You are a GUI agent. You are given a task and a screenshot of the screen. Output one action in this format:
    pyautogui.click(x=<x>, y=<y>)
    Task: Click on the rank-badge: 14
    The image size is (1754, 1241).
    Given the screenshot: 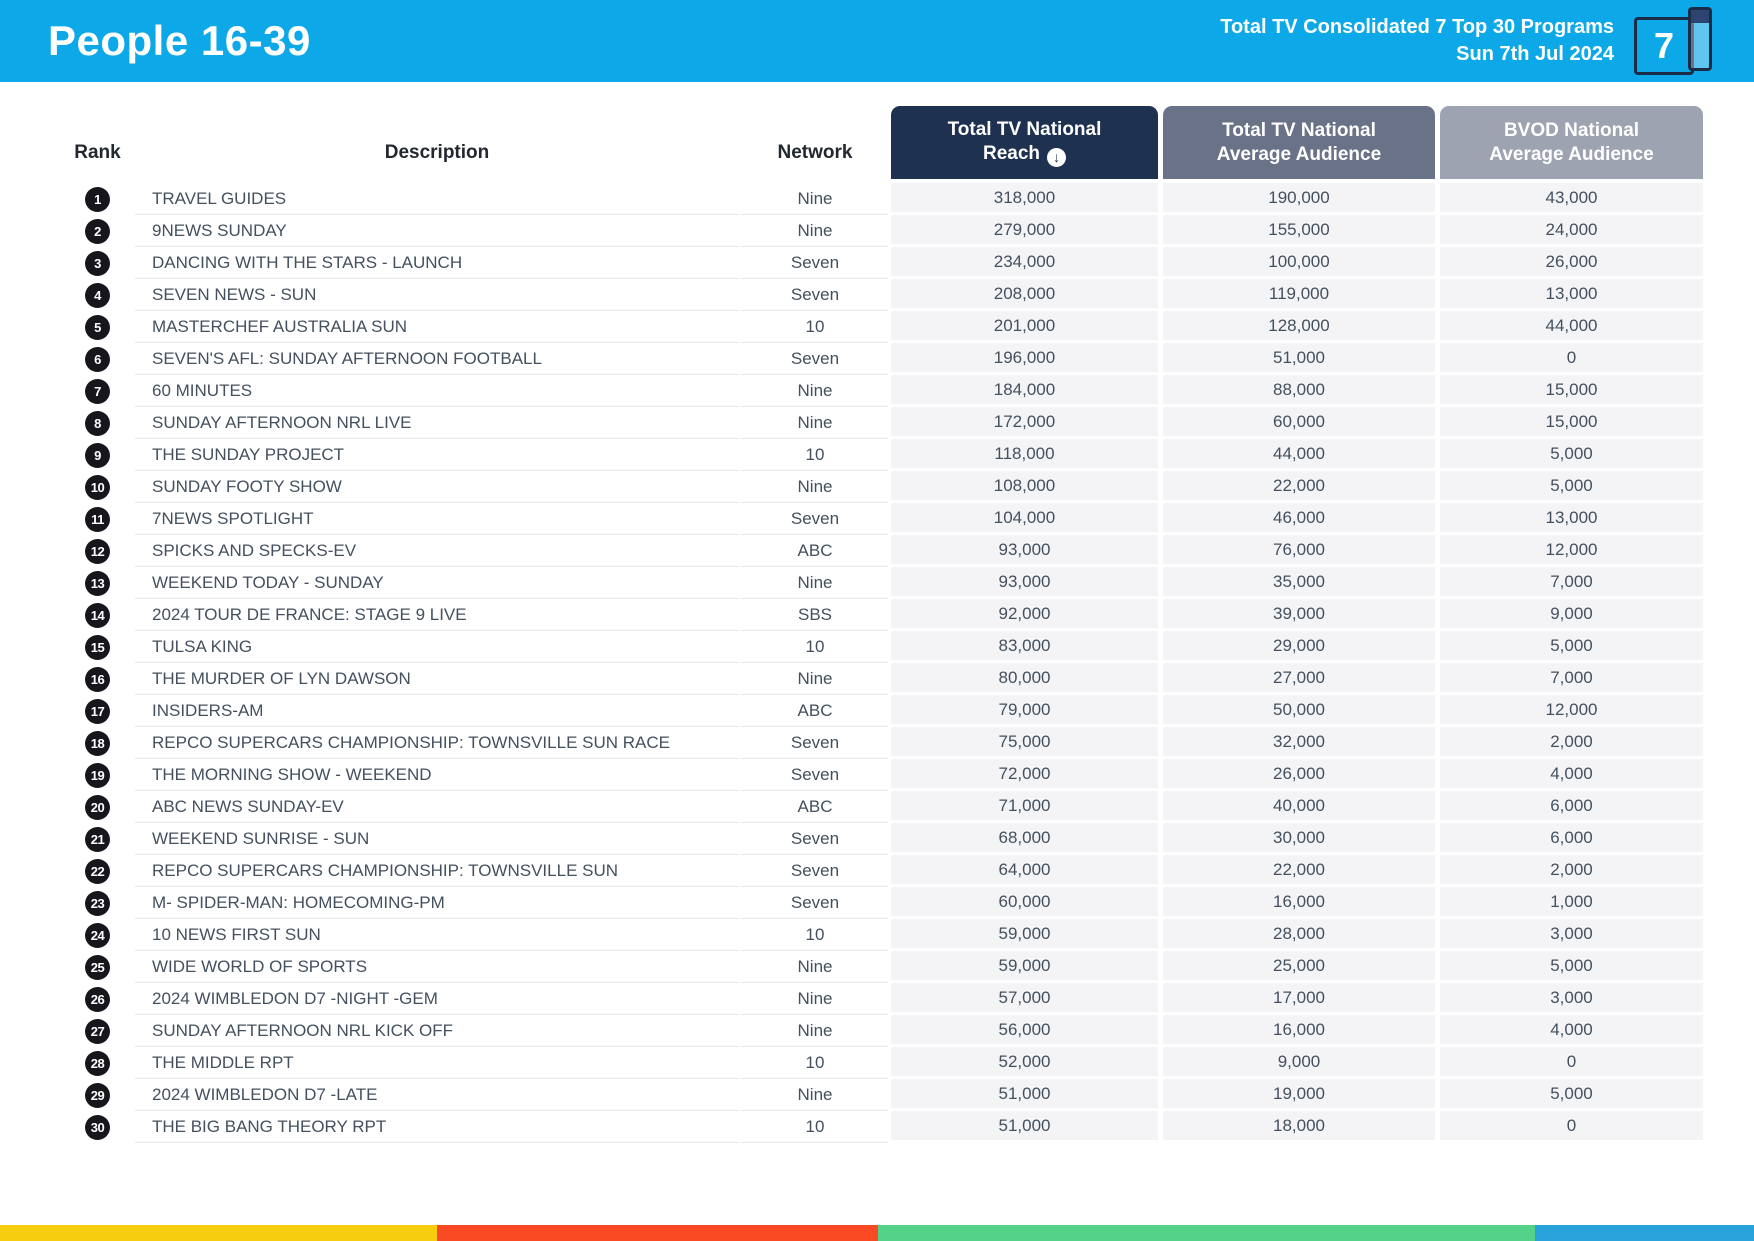 What is the action you would take?
    pyautogui.click(x=97, y=615)
    